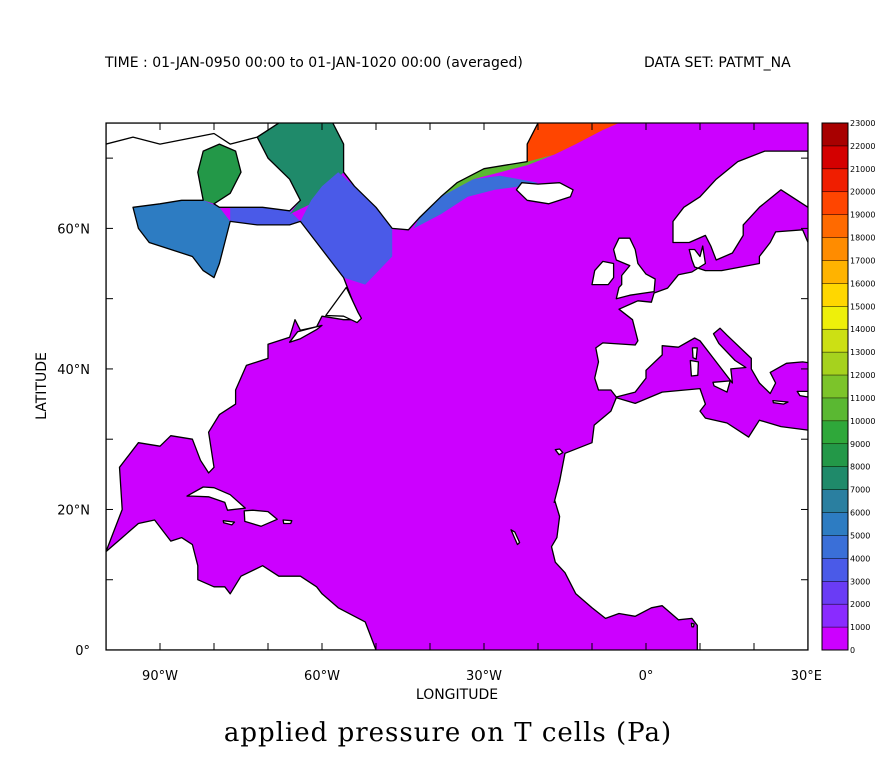 Image resolution: width=896 pixels, height=773 pixels. I want to click on colorbar-label: 15000, so click(862, 306).